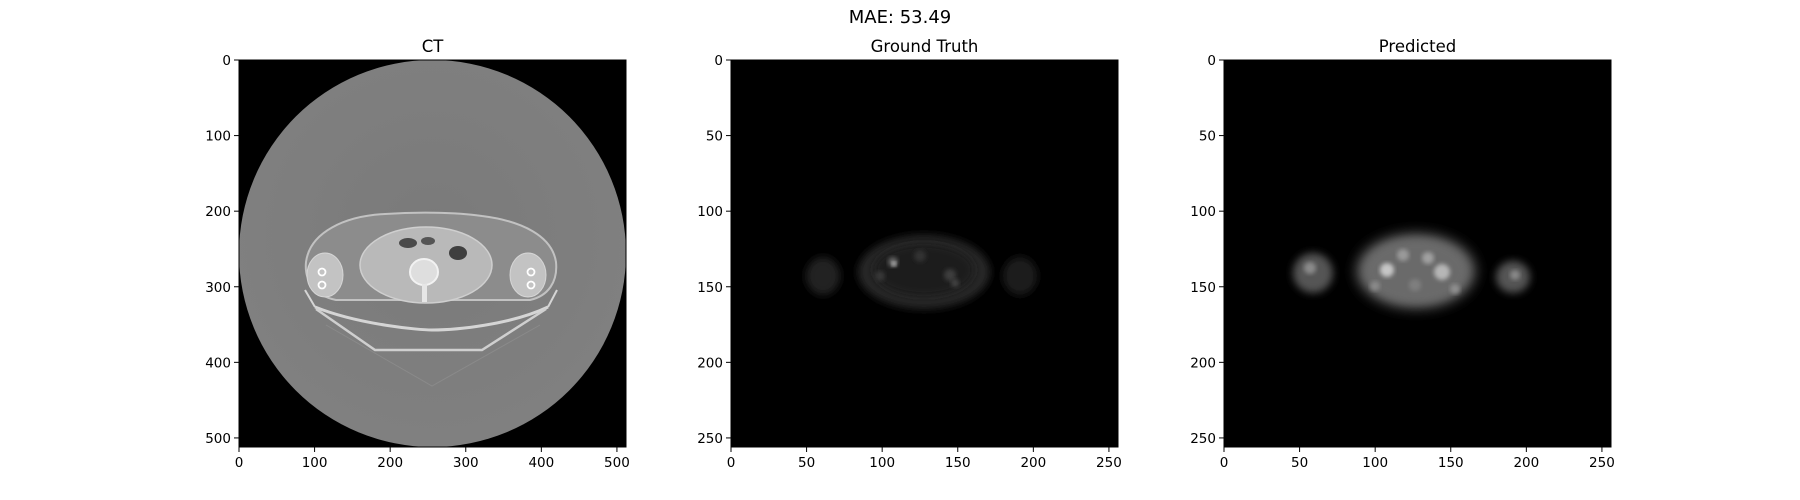  What do you see at coordinates (218, 212) in the screenshot?
I see `ct-y-tick-label: 200` at bounding box center [218, 212].